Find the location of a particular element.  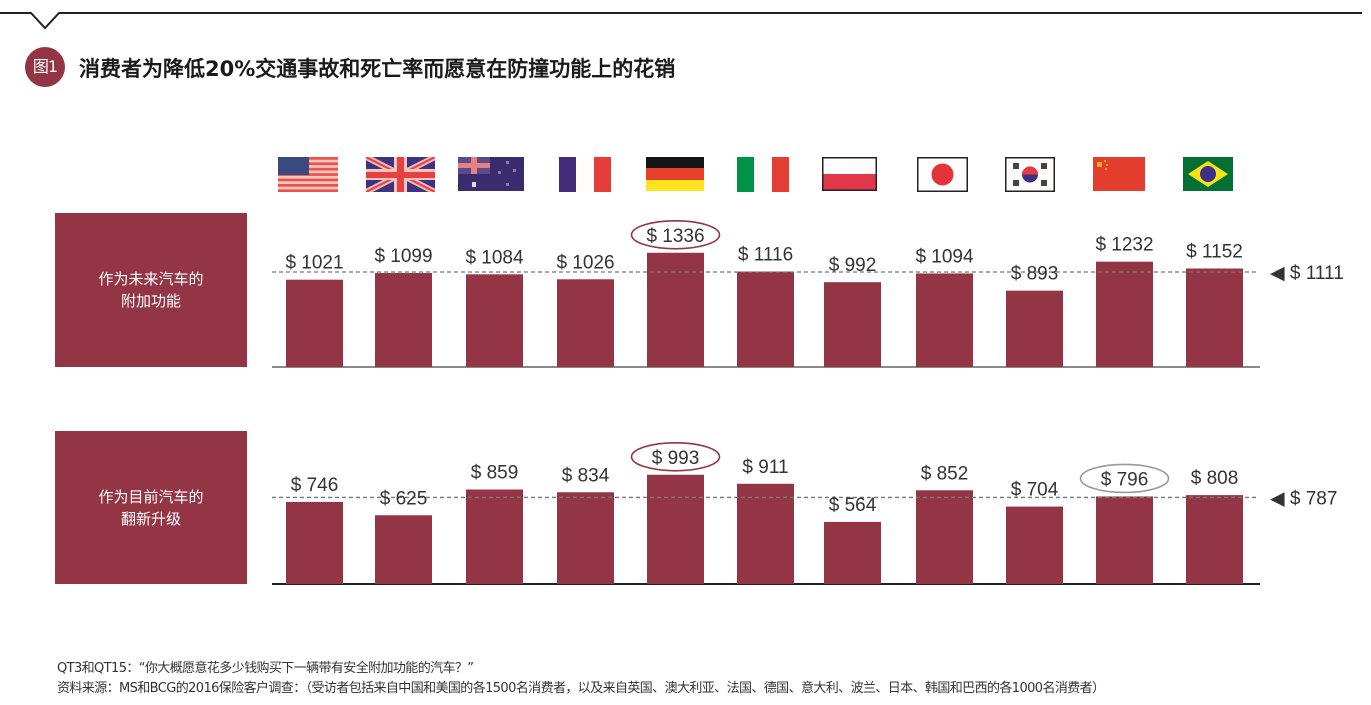

value-label: $ 859 is located at coordinates (495, 473).